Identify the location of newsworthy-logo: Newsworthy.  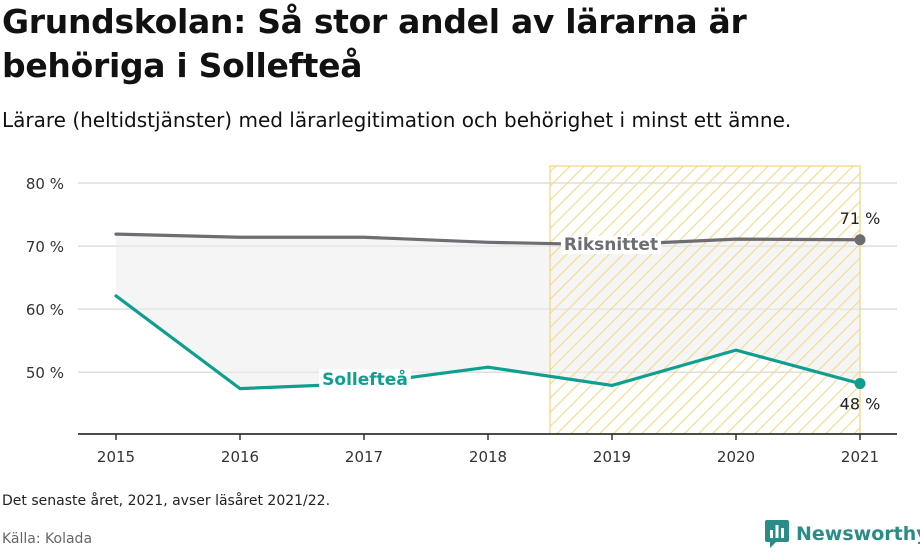
(842, 534).